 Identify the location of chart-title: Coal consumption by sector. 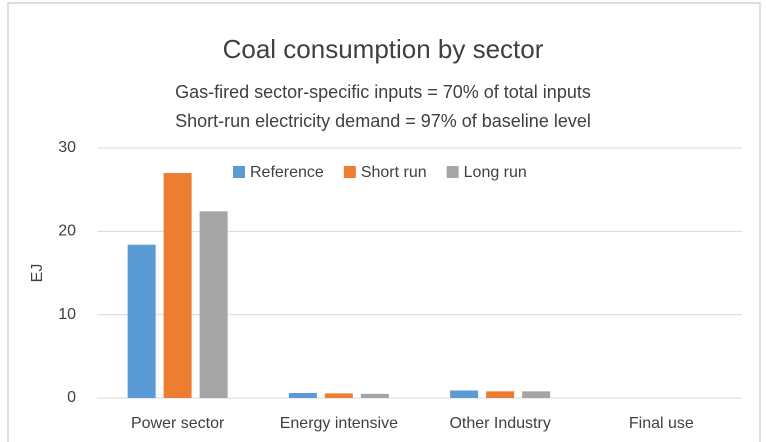
(383, 49).